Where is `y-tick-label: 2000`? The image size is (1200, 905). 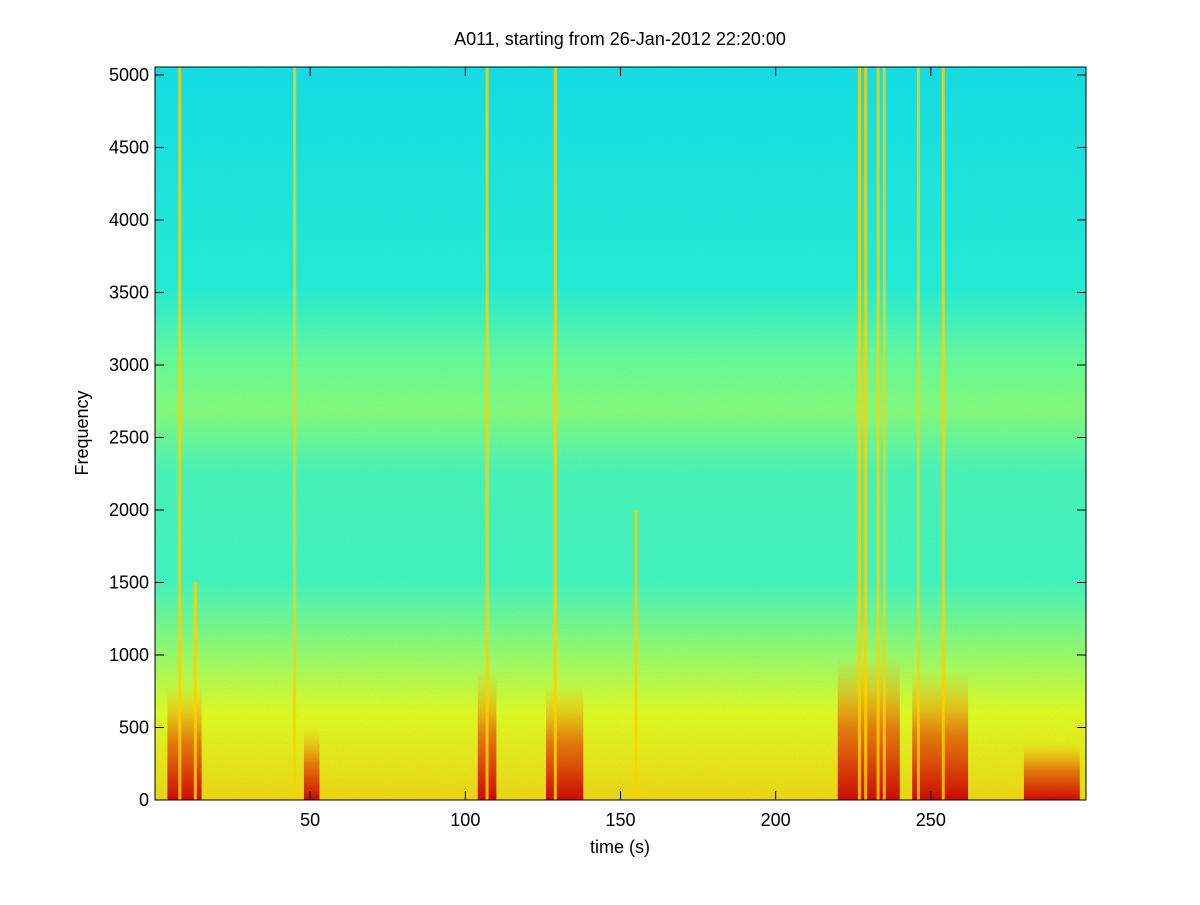
y-tick-label: 2000 is located at coordinates (129, 510).